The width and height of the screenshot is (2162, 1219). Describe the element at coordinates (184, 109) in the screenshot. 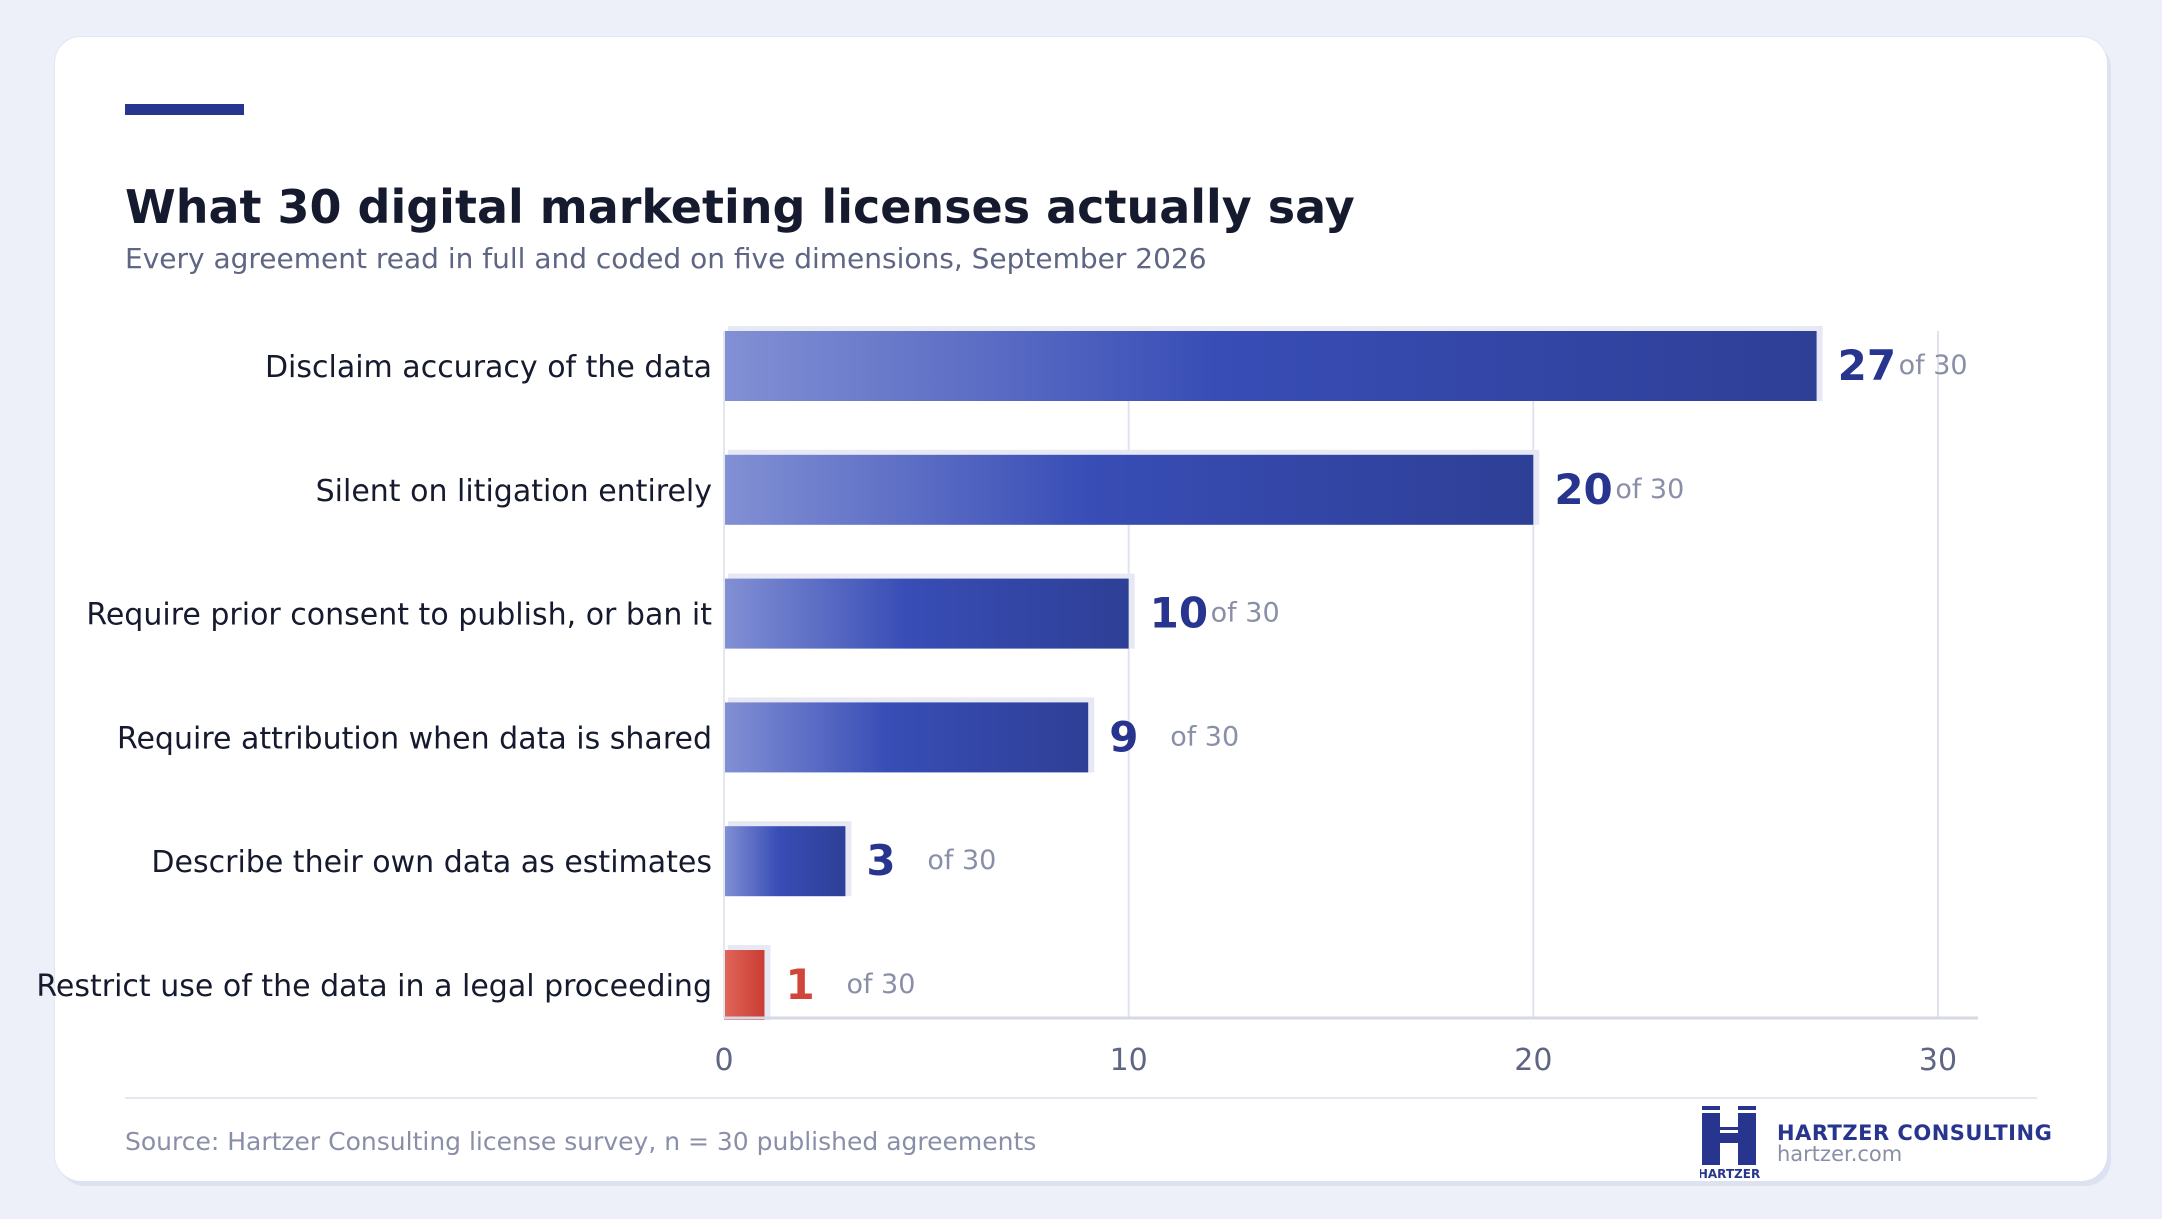

I see `accent-bar` at that location.